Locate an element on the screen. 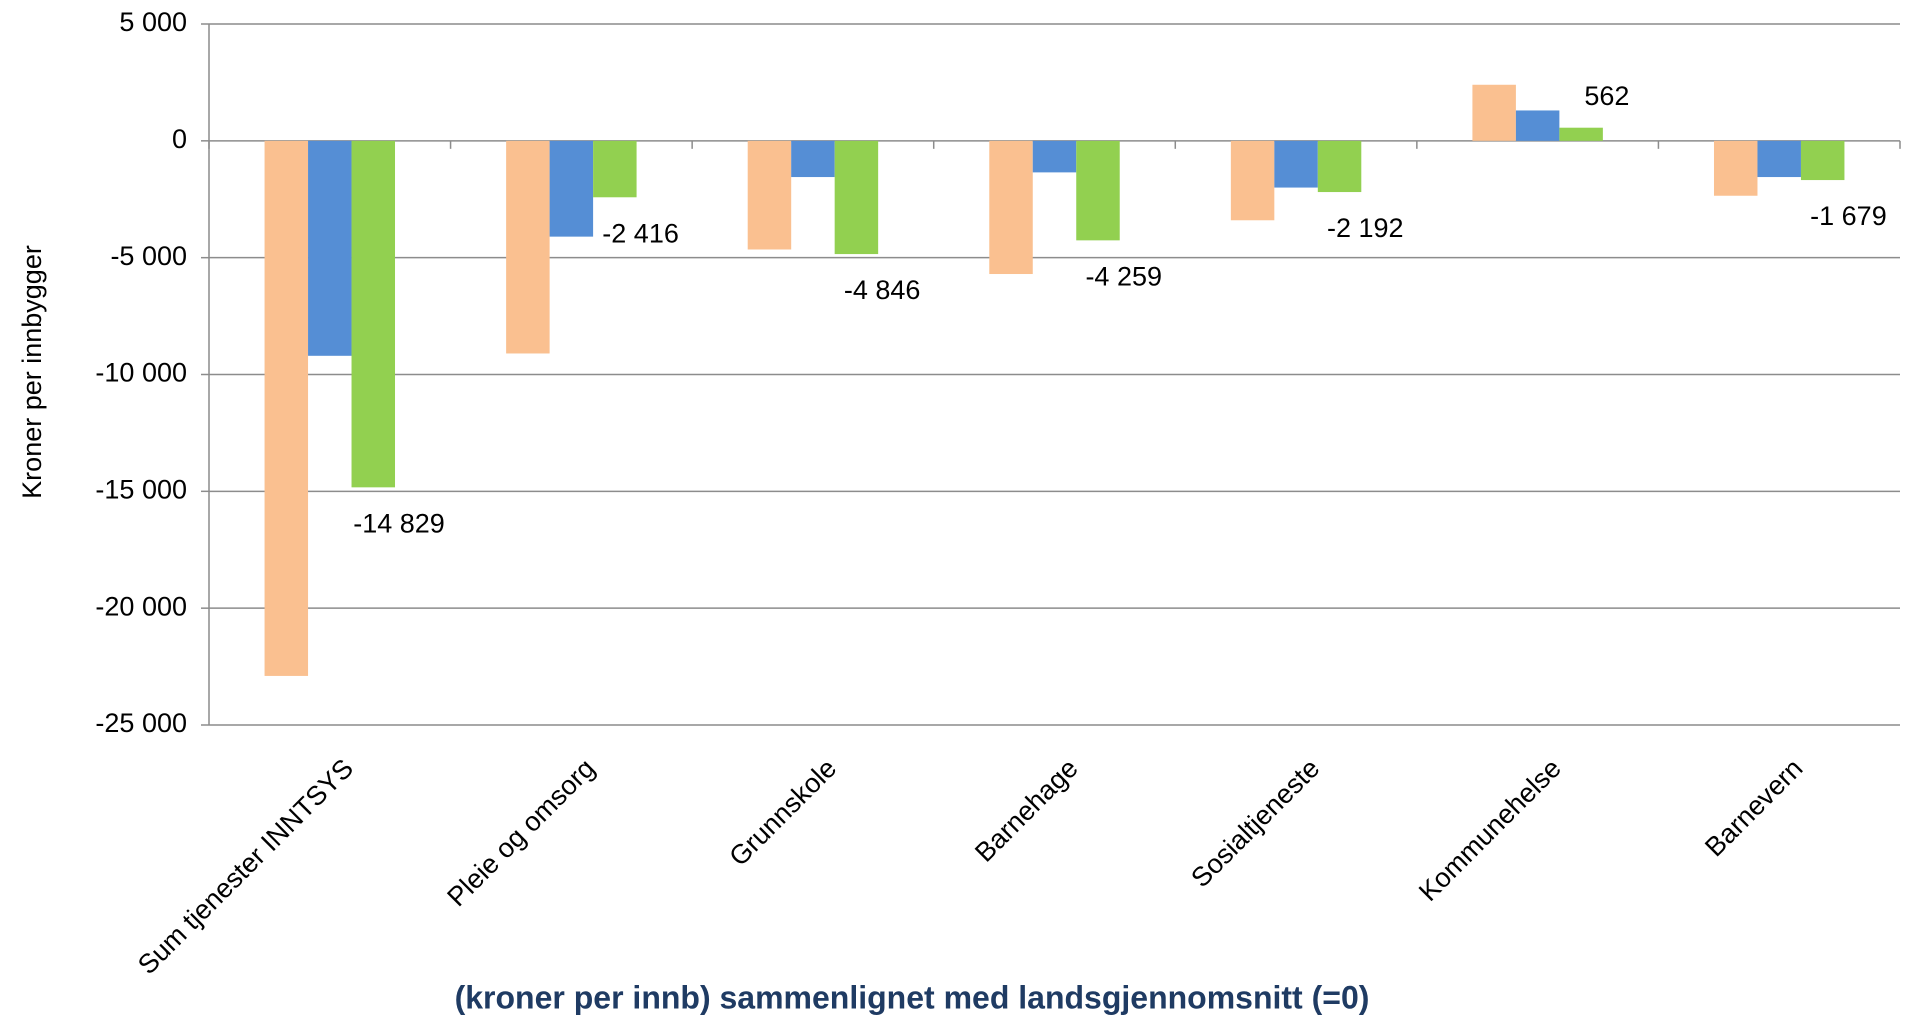 This screenshot has width=1905, height=1024. x-tick-label: Barnehage is located at coordinates (1026, 810).